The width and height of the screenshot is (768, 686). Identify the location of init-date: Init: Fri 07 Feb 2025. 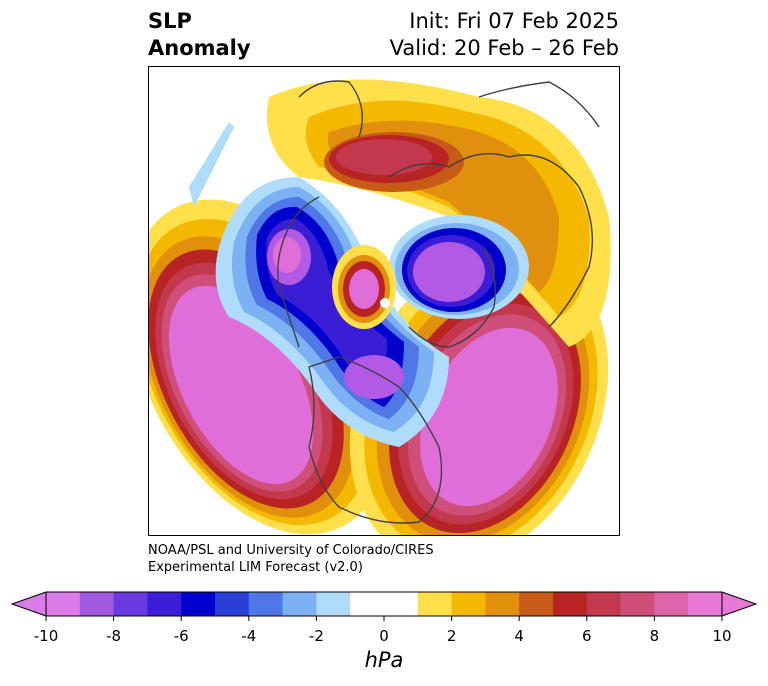
(514, 21).